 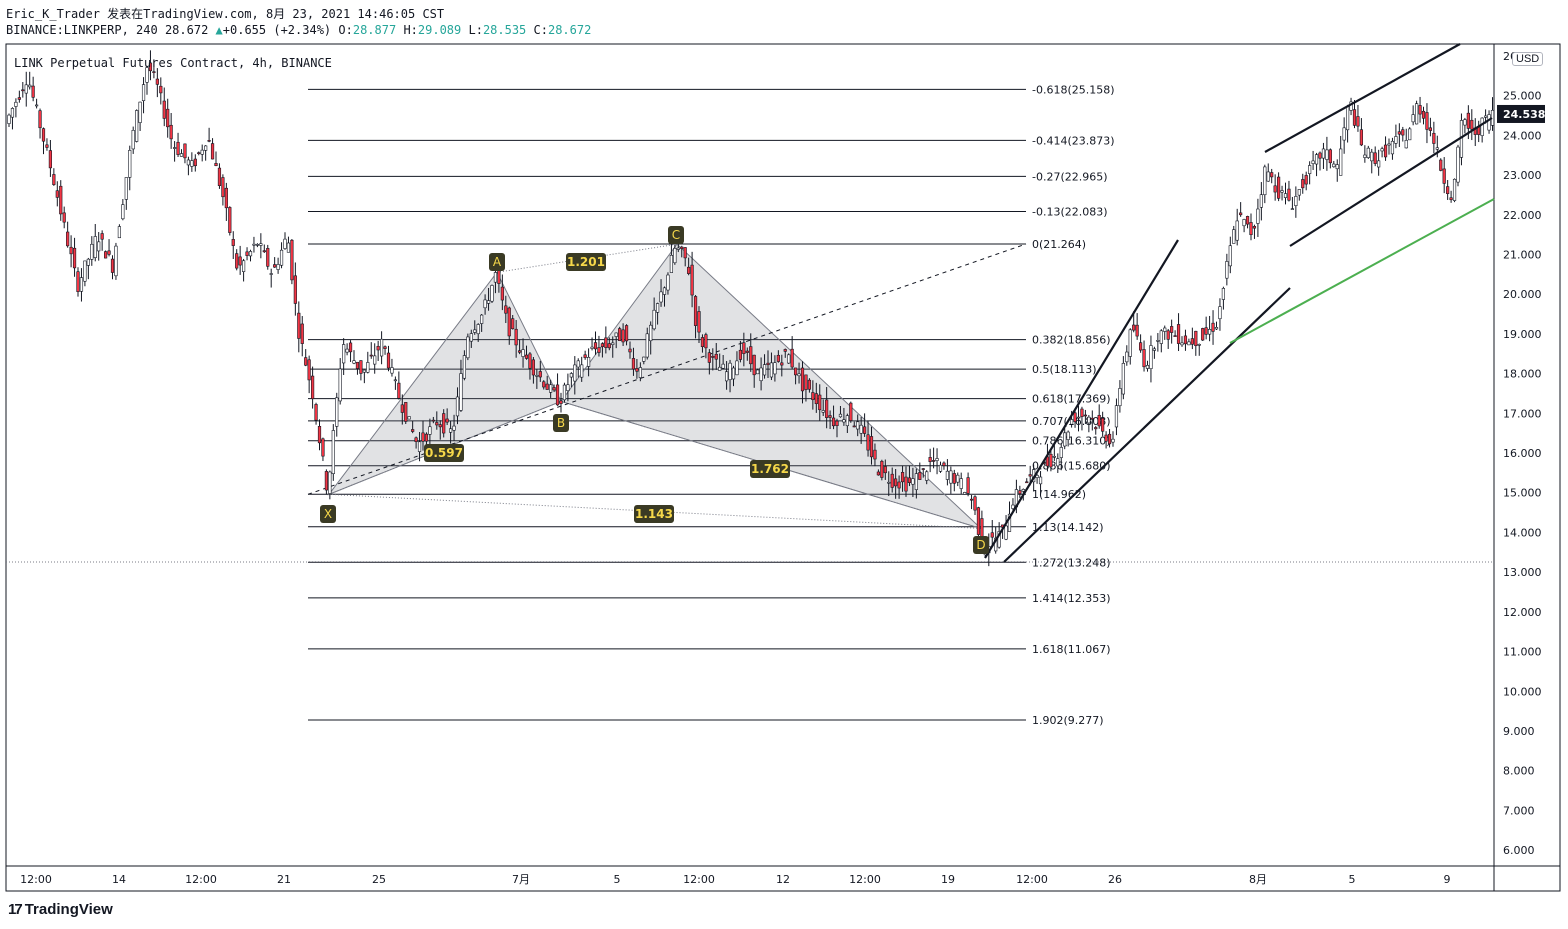 I want to click on green-trend-line, so click(x=1362, y=271).